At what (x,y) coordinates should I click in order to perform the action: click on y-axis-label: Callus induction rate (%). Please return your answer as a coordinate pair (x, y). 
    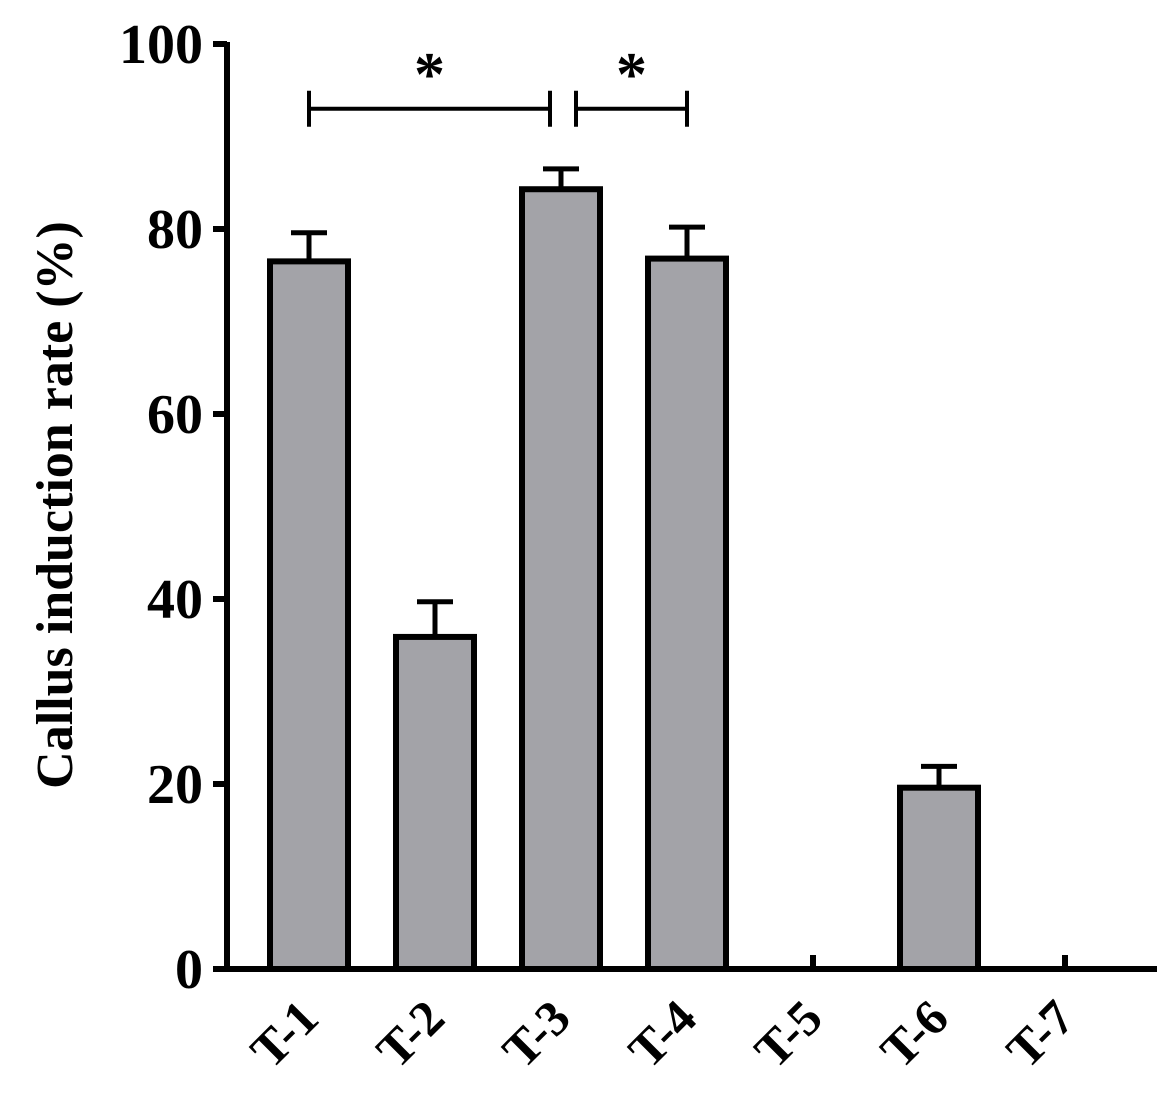
    Looking at the image, I should click on (55, 505).